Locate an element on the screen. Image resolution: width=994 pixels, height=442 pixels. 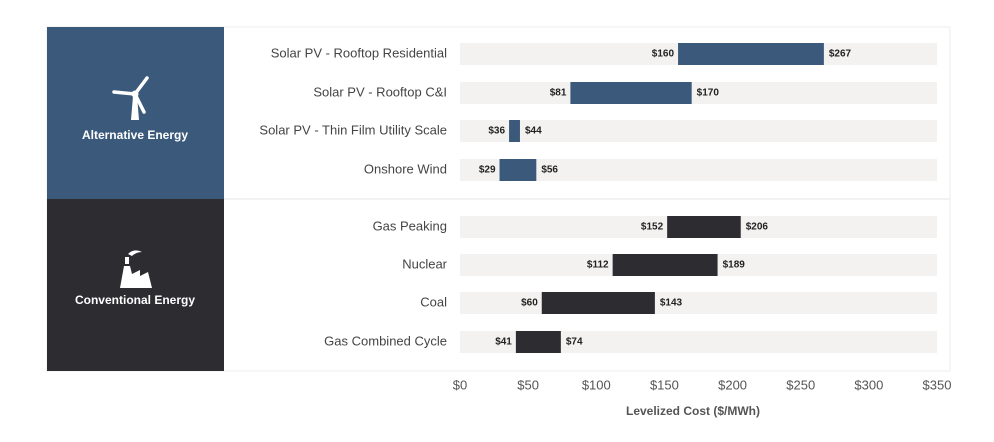
x-tick-label: $0 is located at coordinates (460, 384).